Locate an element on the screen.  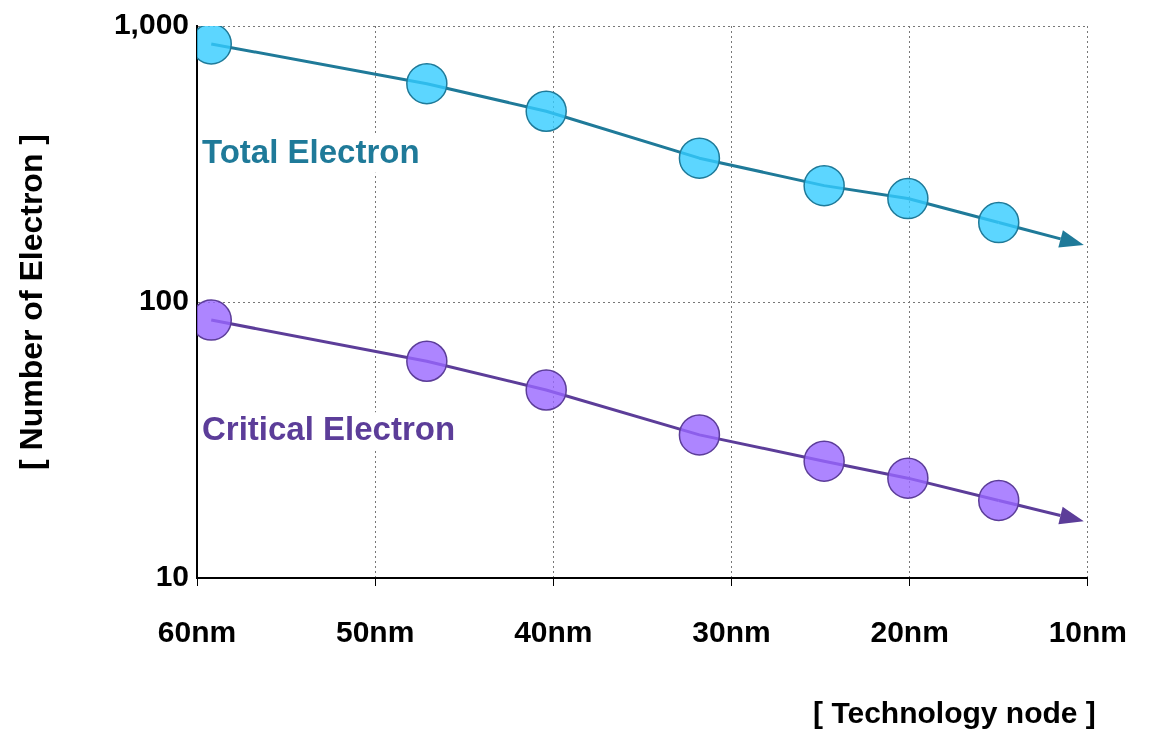
x-tick-label: 60nm is located at coordinates (197, 632).